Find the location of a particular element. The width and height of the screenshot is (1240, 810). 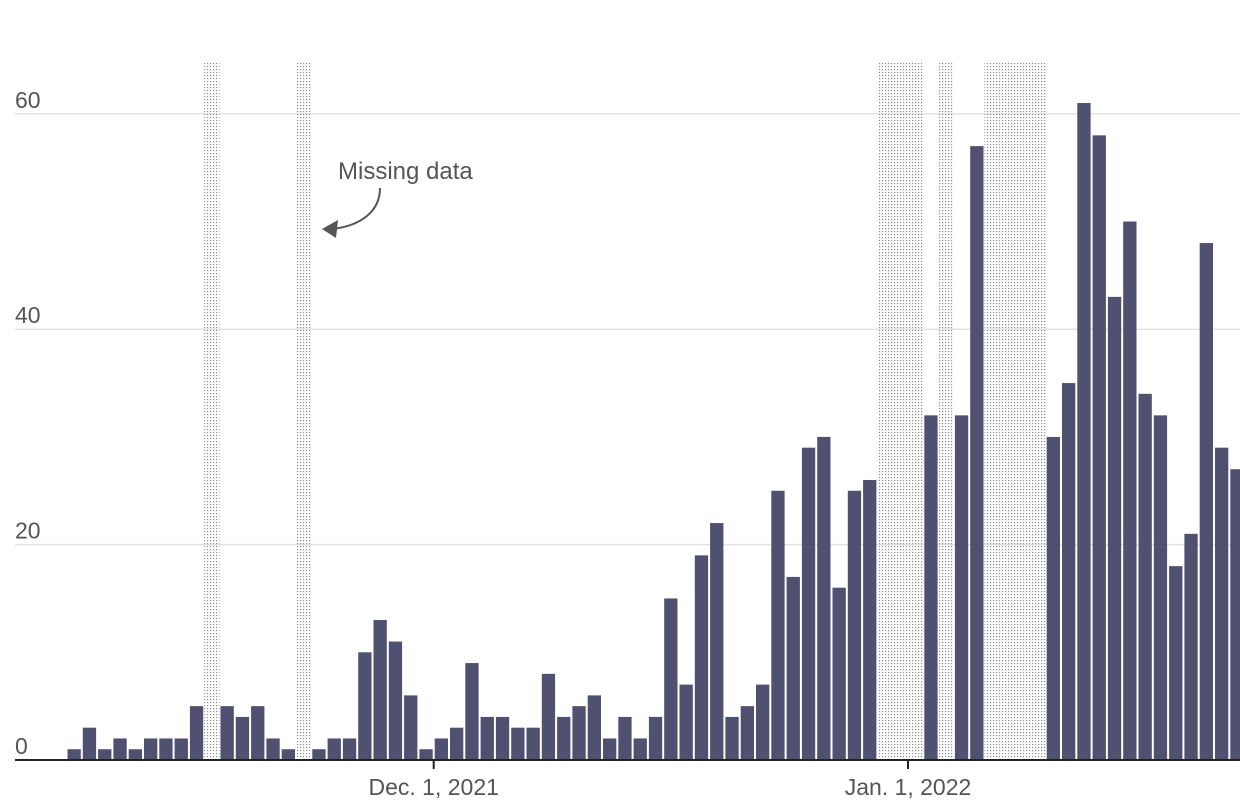

x-tick-label: Jan. 1, 2022 is located at coordinates (908, 787).